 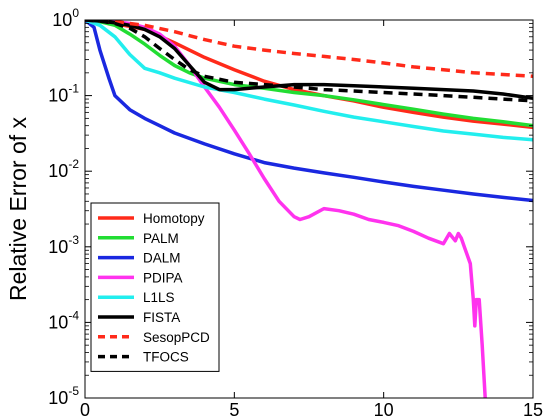 What do you see at coordinates (533, 410) in the screenshot?
I see `x-tick-label: 15` at bounding box center [533, 410].